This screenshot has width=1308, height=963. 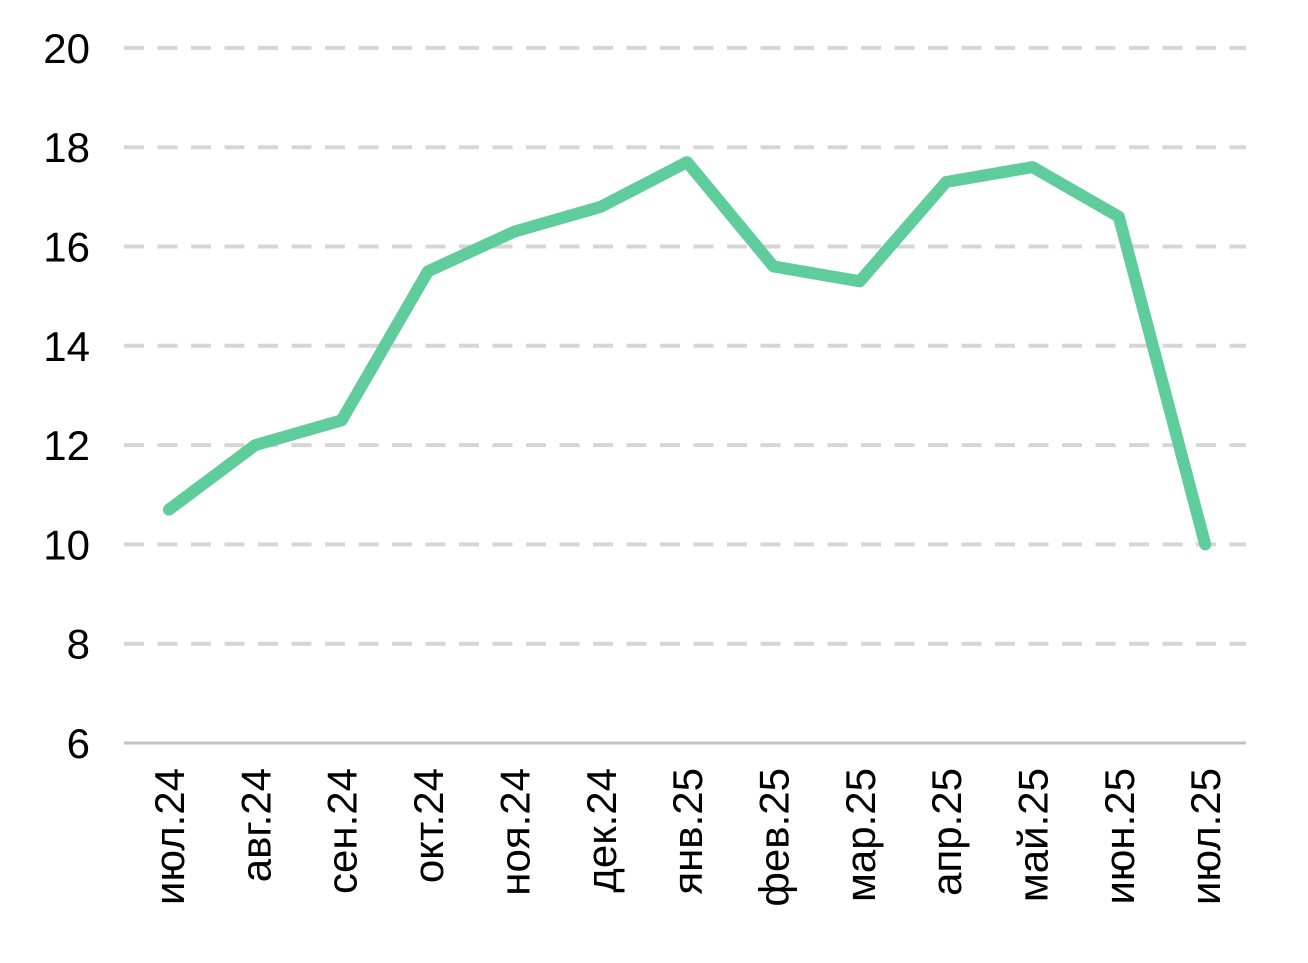 What do you see at coordinates (1205, 836) in the screenshot?
I see `x-tick-label: июл.25` at bounding box center [1205, 836].